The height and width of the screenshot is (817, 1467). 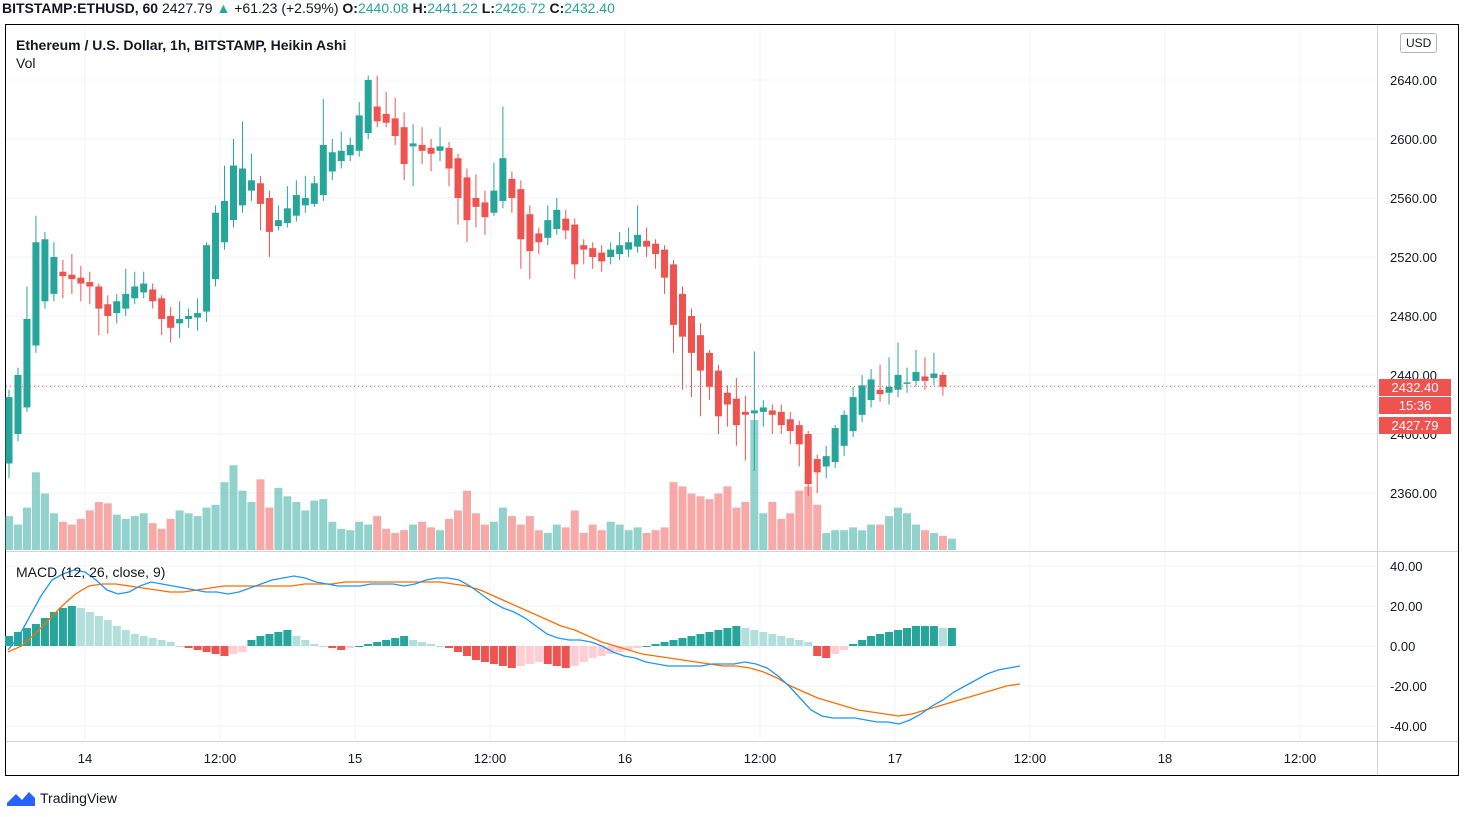 I want to click on close-label: C:, so click(x=557, y=8).